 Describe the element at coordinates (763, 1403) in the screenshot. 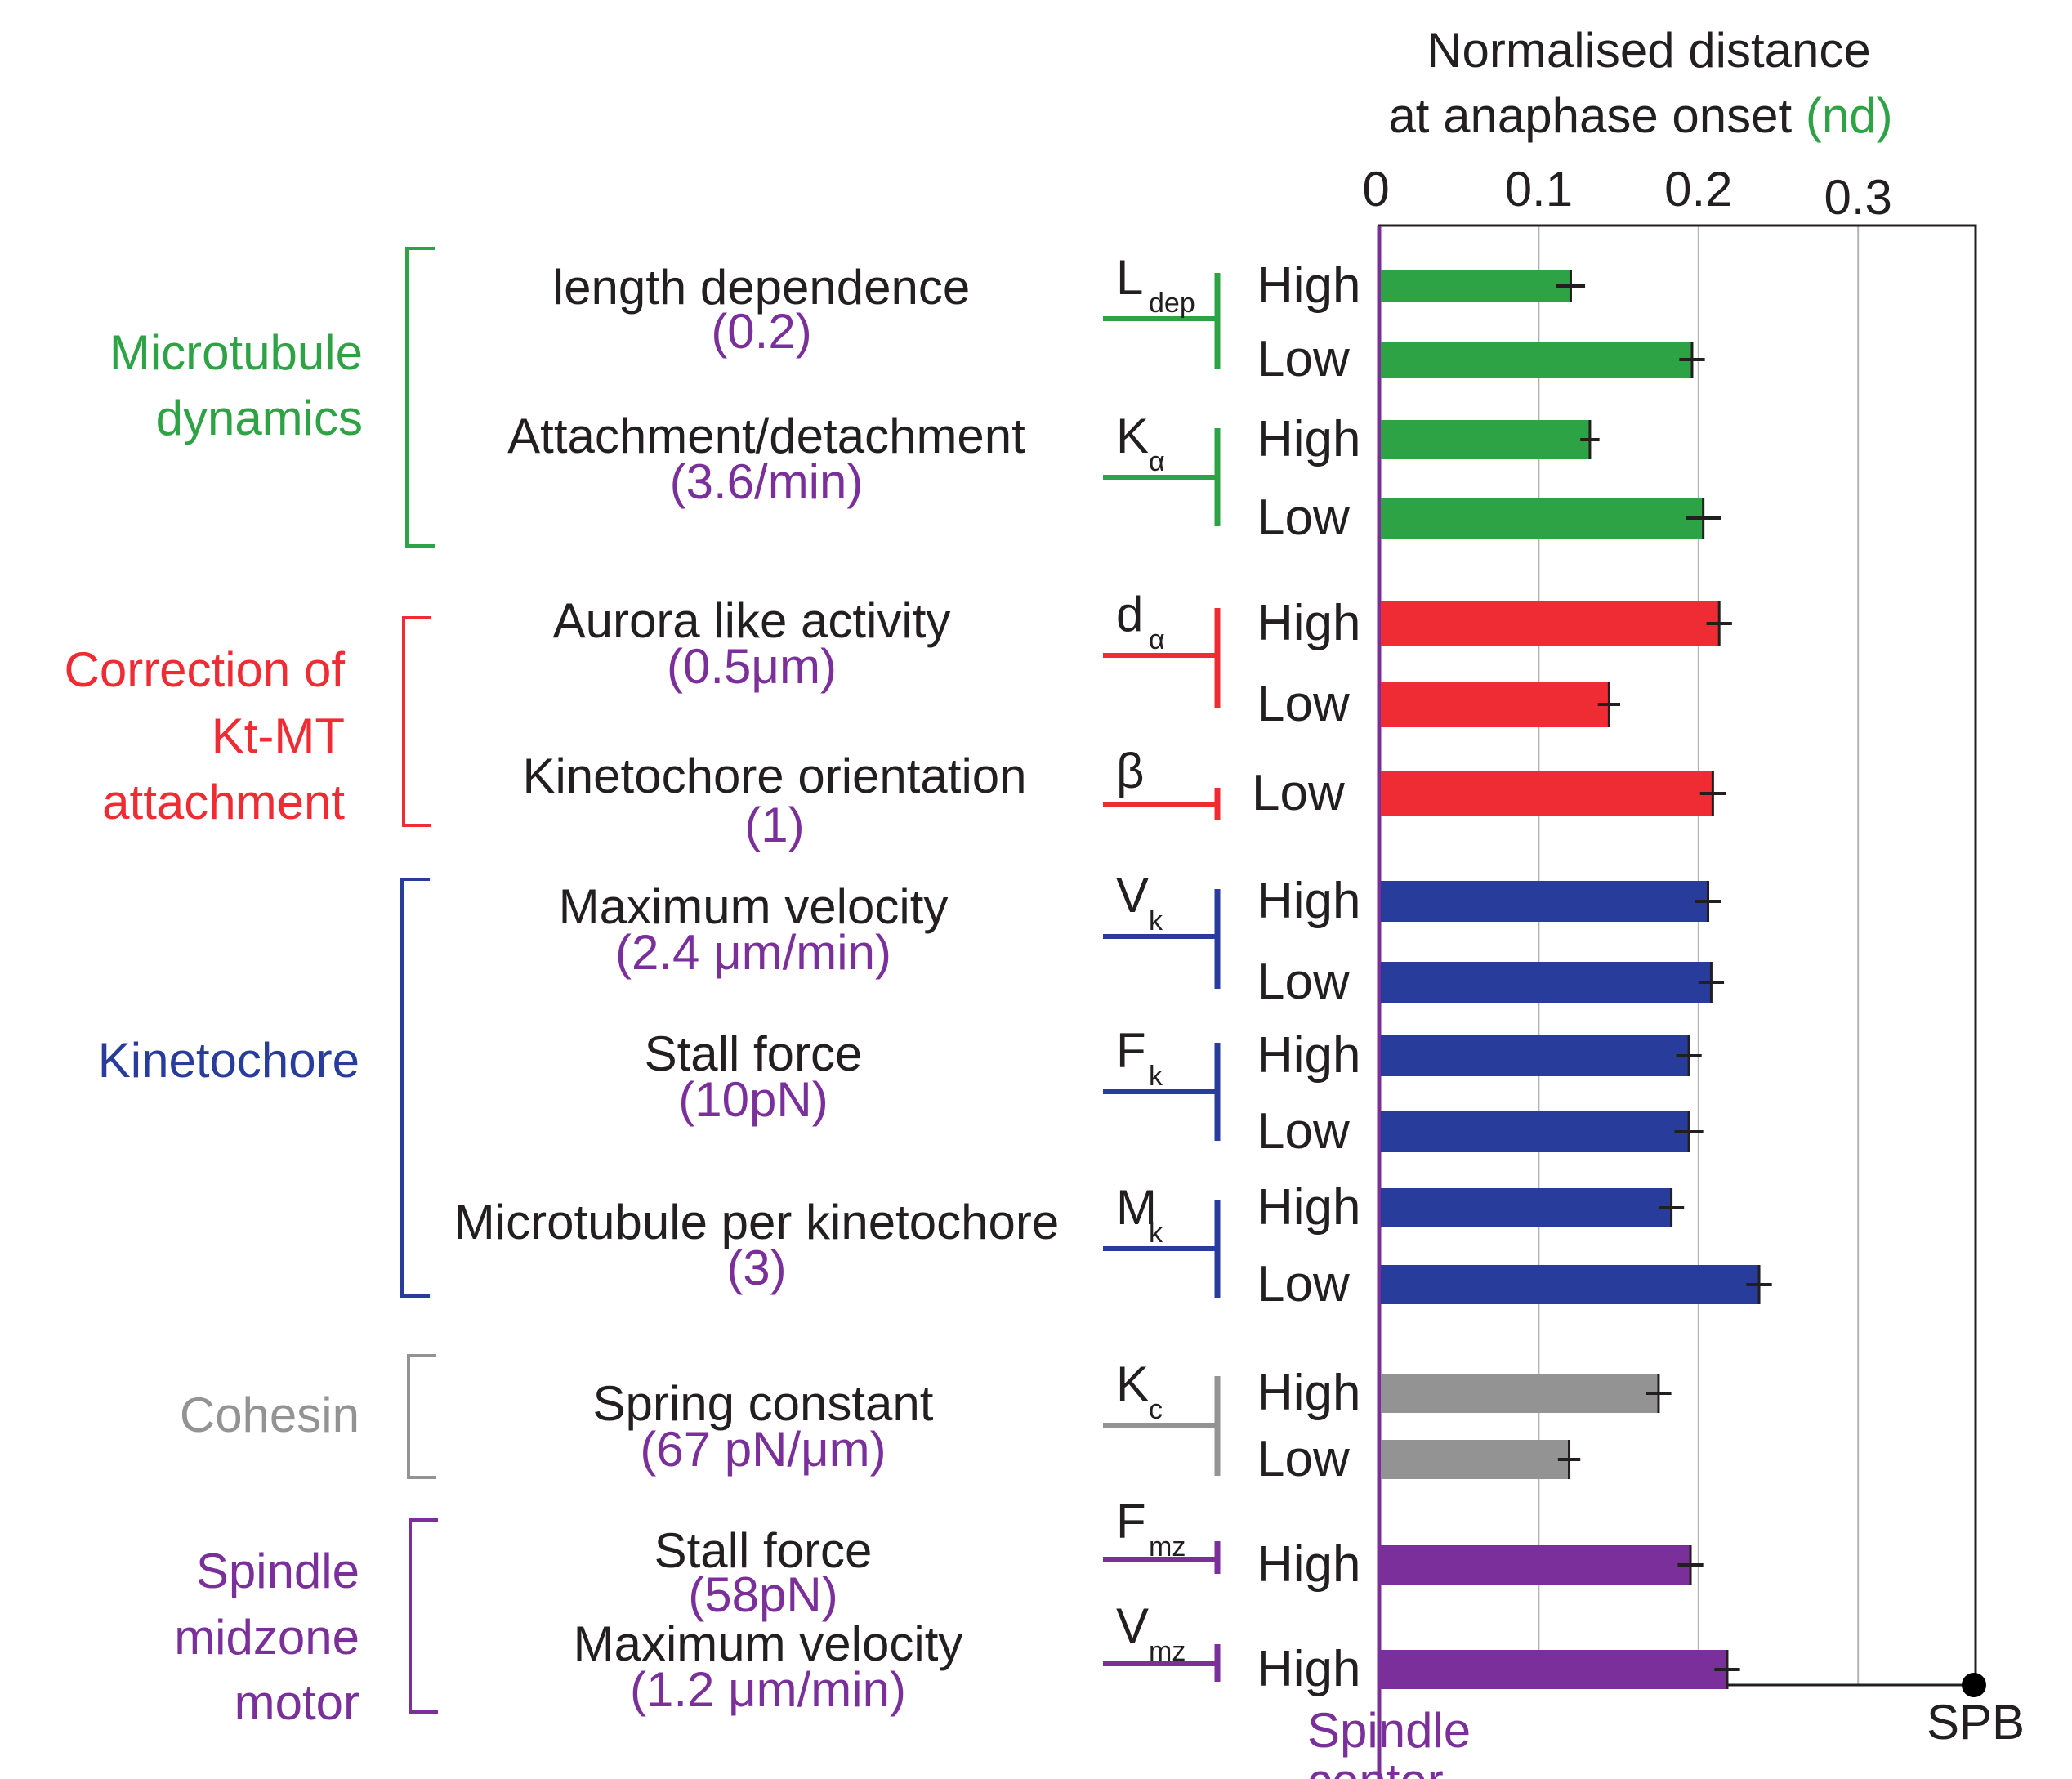

I see `parameter-name: Spring constant` at that location.